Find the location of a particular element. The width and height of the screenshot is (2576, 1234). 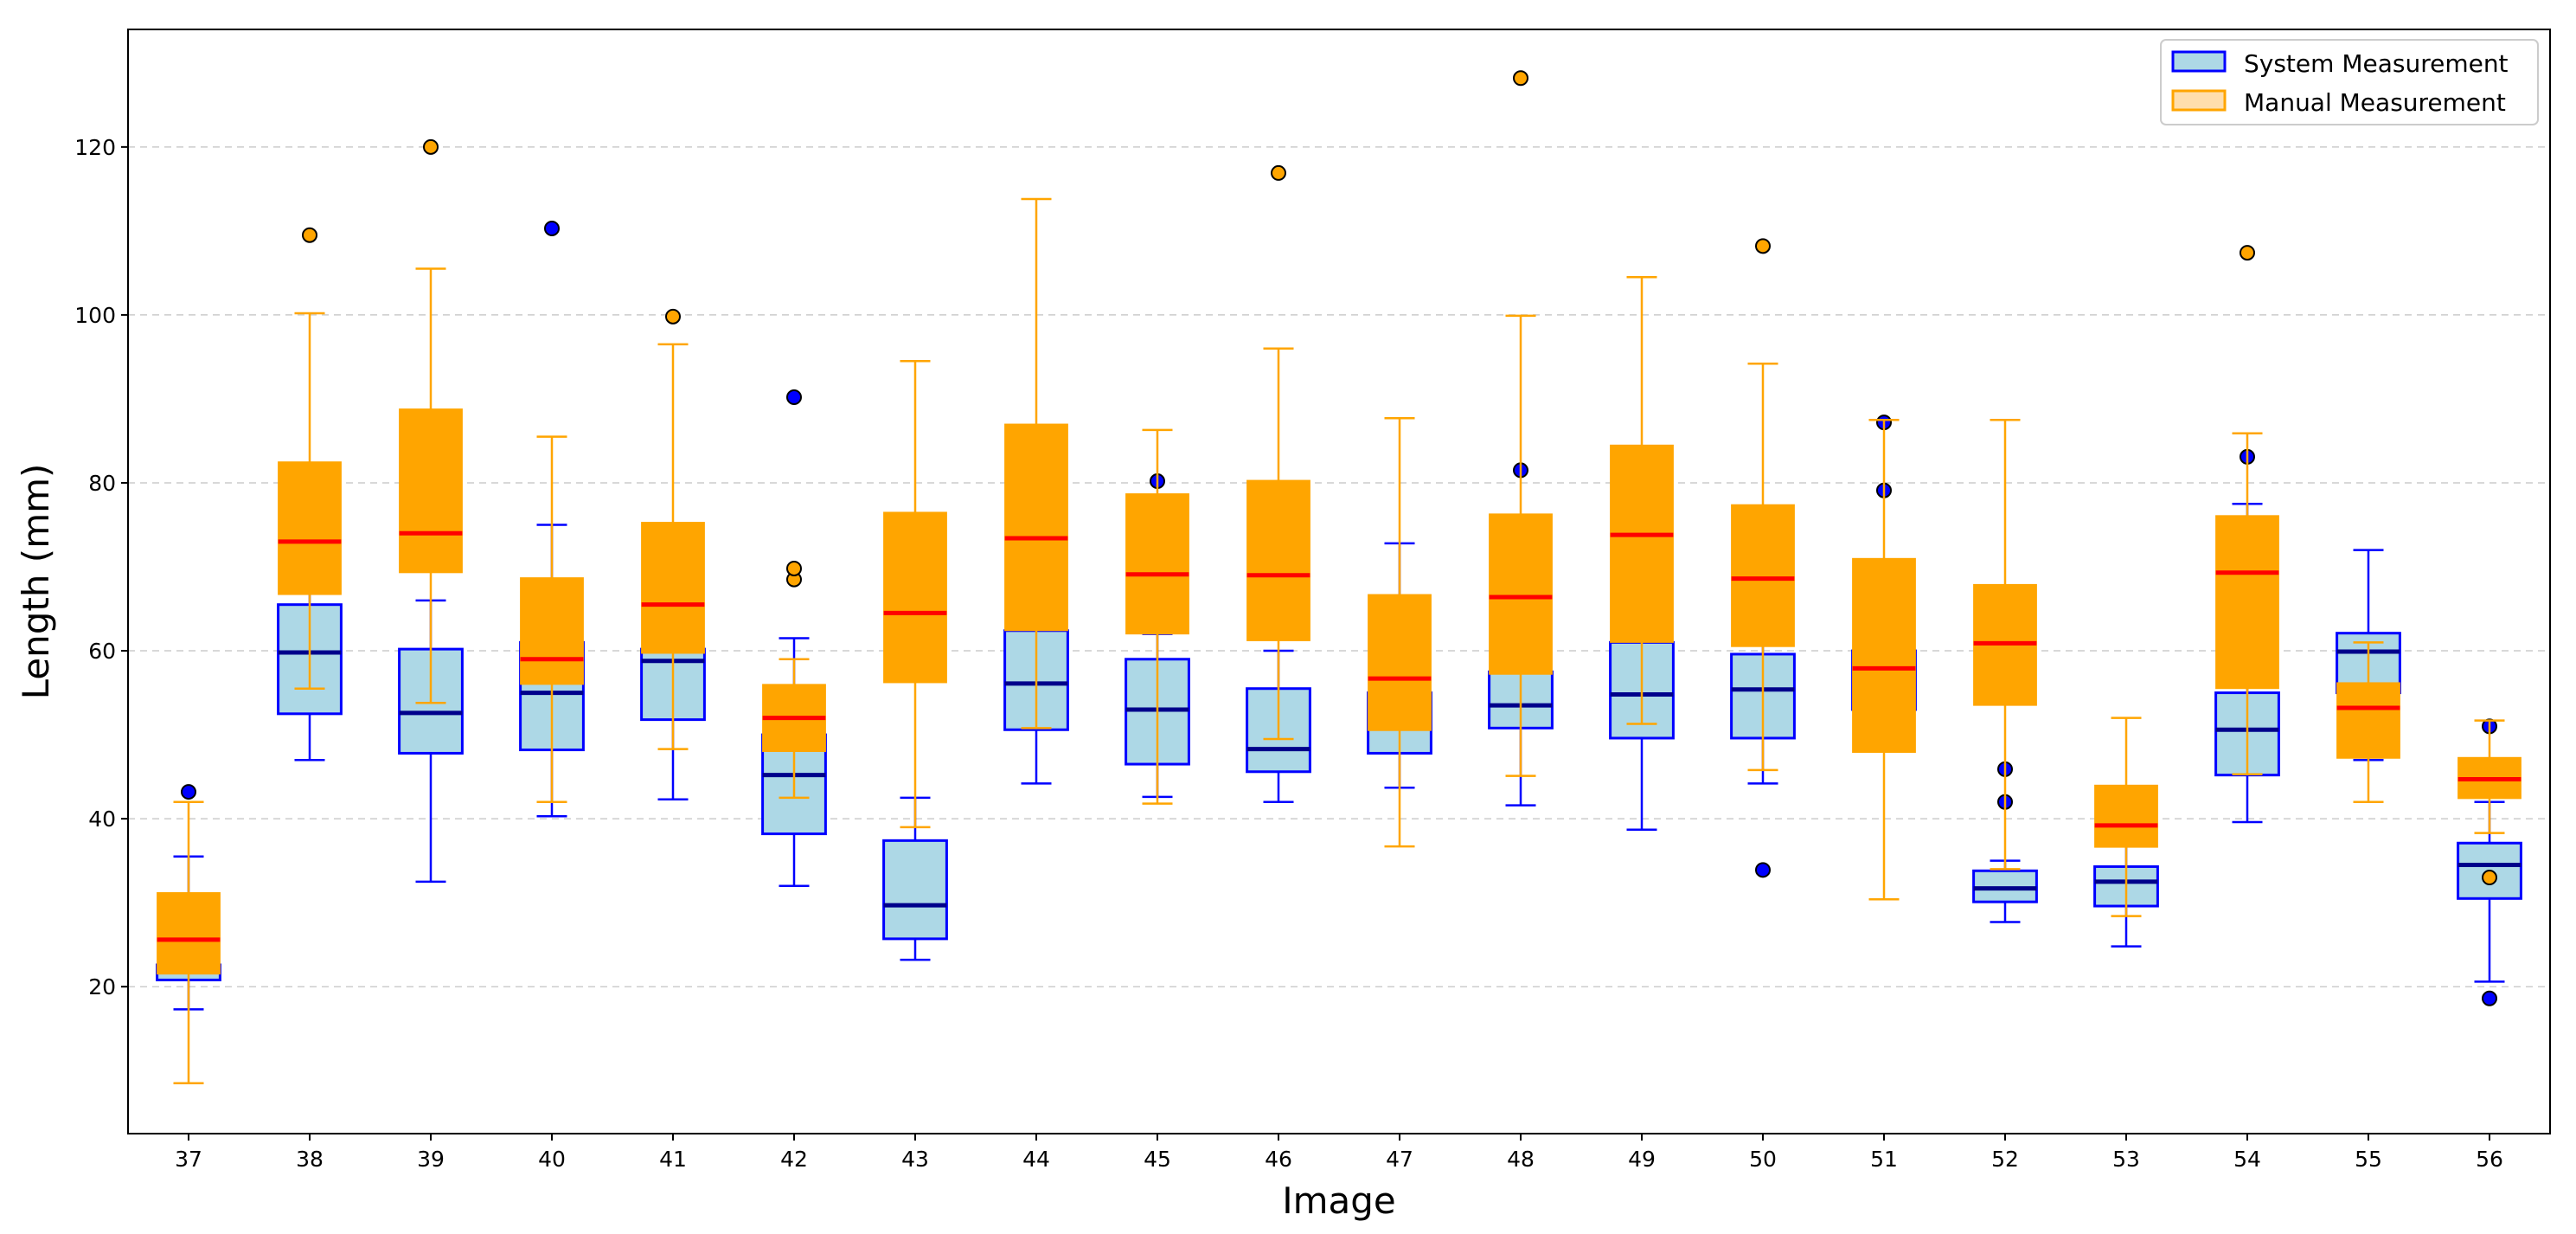

x-tick-label: 39 is located at coordinates (431, 1159).